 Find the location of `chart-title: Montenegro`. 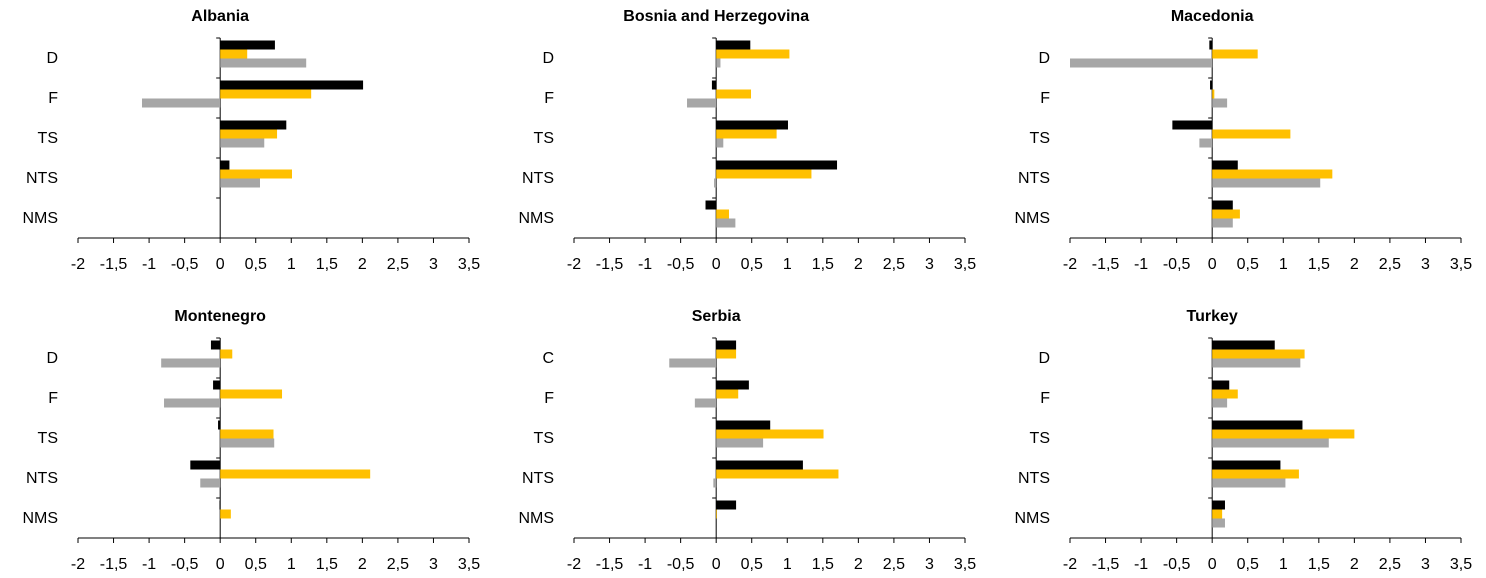

chart-title: Montenegro is located at coordinates (220, 316).